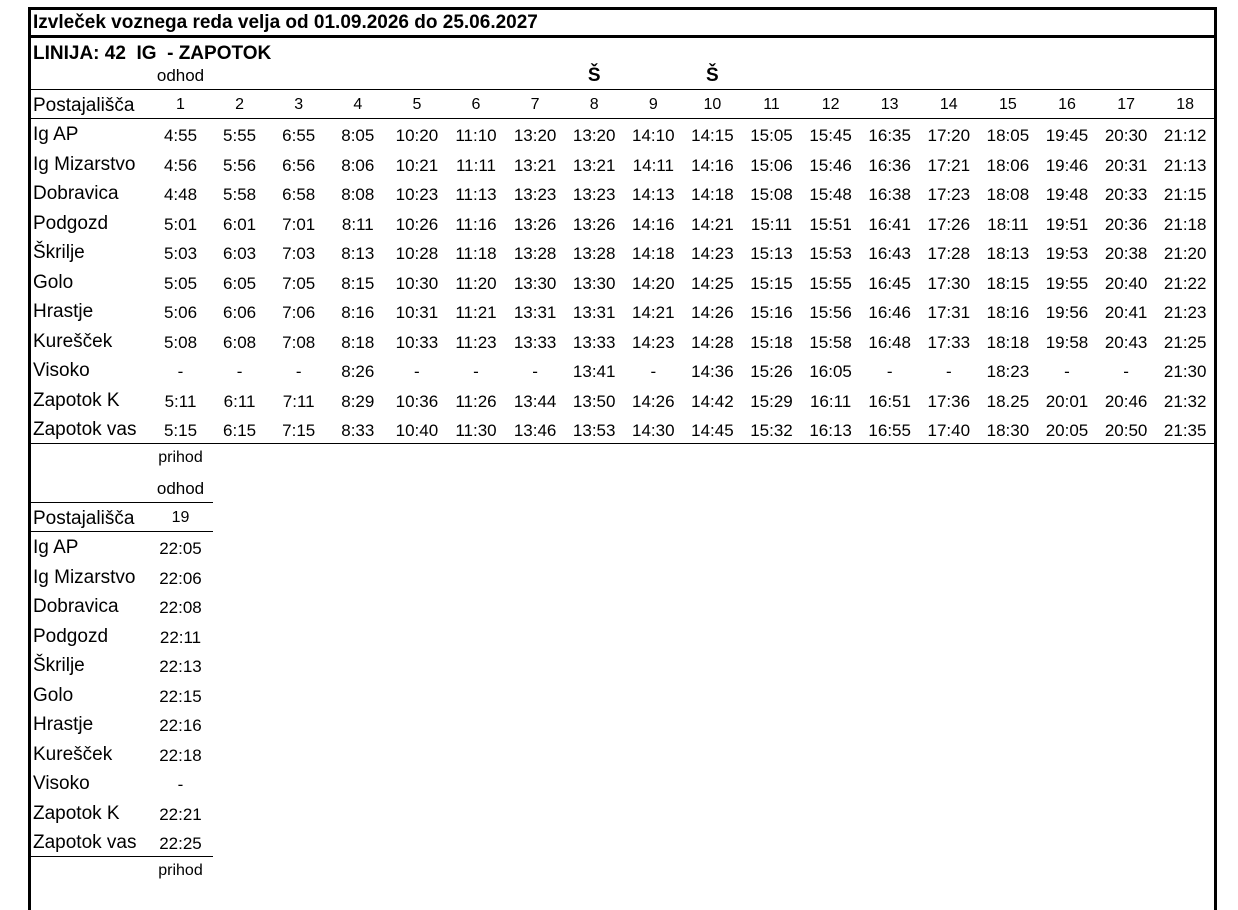  I want to click on column-number: 9, so click(653, 104).